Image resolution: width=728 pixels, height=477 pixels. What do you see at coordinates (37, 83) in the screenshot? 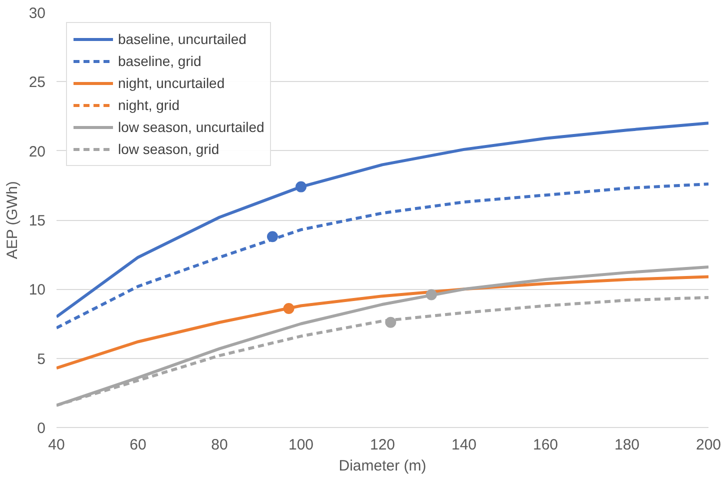
I see `y-tick-label: 25` at bounding box center [37, 83].